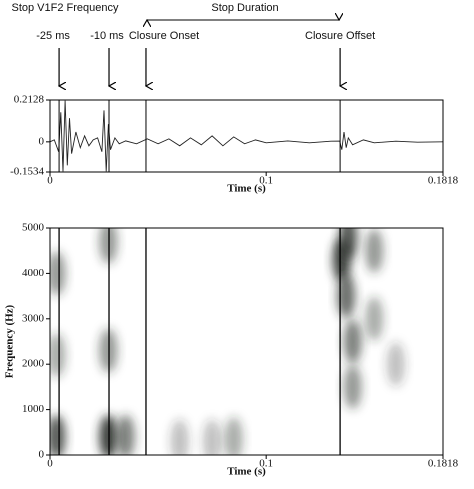  Describe the element at coordinates (244, 8) in the screenshot. I see `header-label: Stop Duration` at that location.